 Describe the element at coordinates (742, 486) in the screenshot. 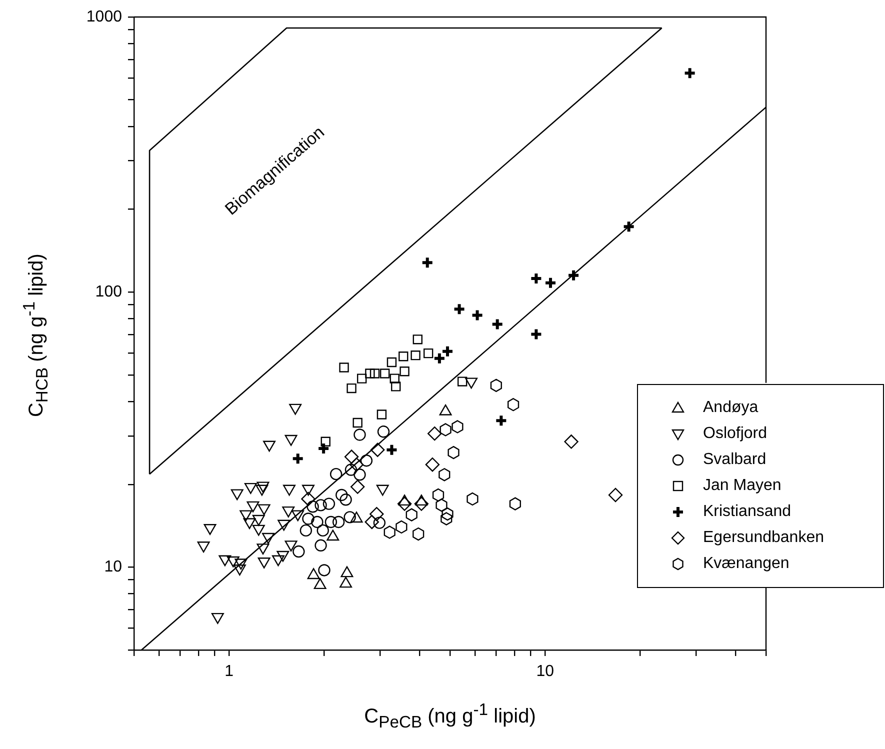

I see `legend-label: Jan Mayen` at that location.